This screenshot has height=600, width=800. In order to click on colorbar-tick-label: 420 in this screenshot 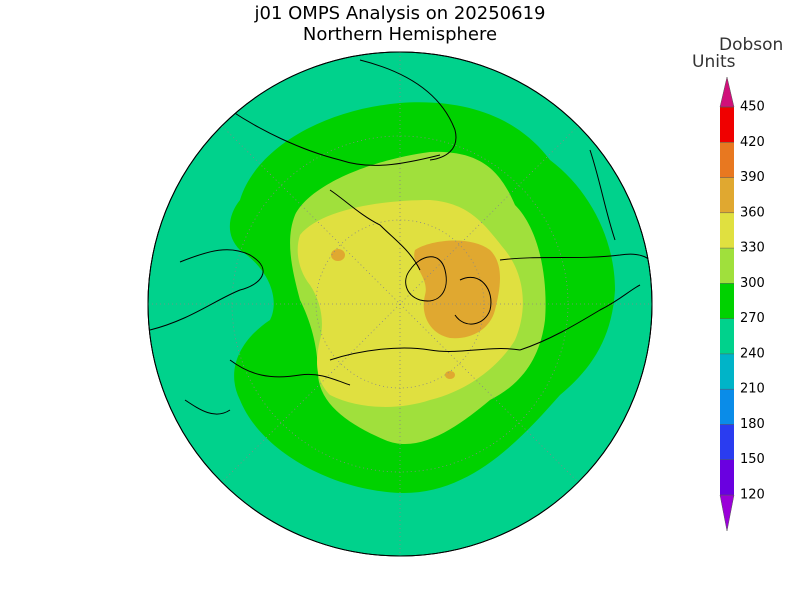, I will do `click(752, 142)`.